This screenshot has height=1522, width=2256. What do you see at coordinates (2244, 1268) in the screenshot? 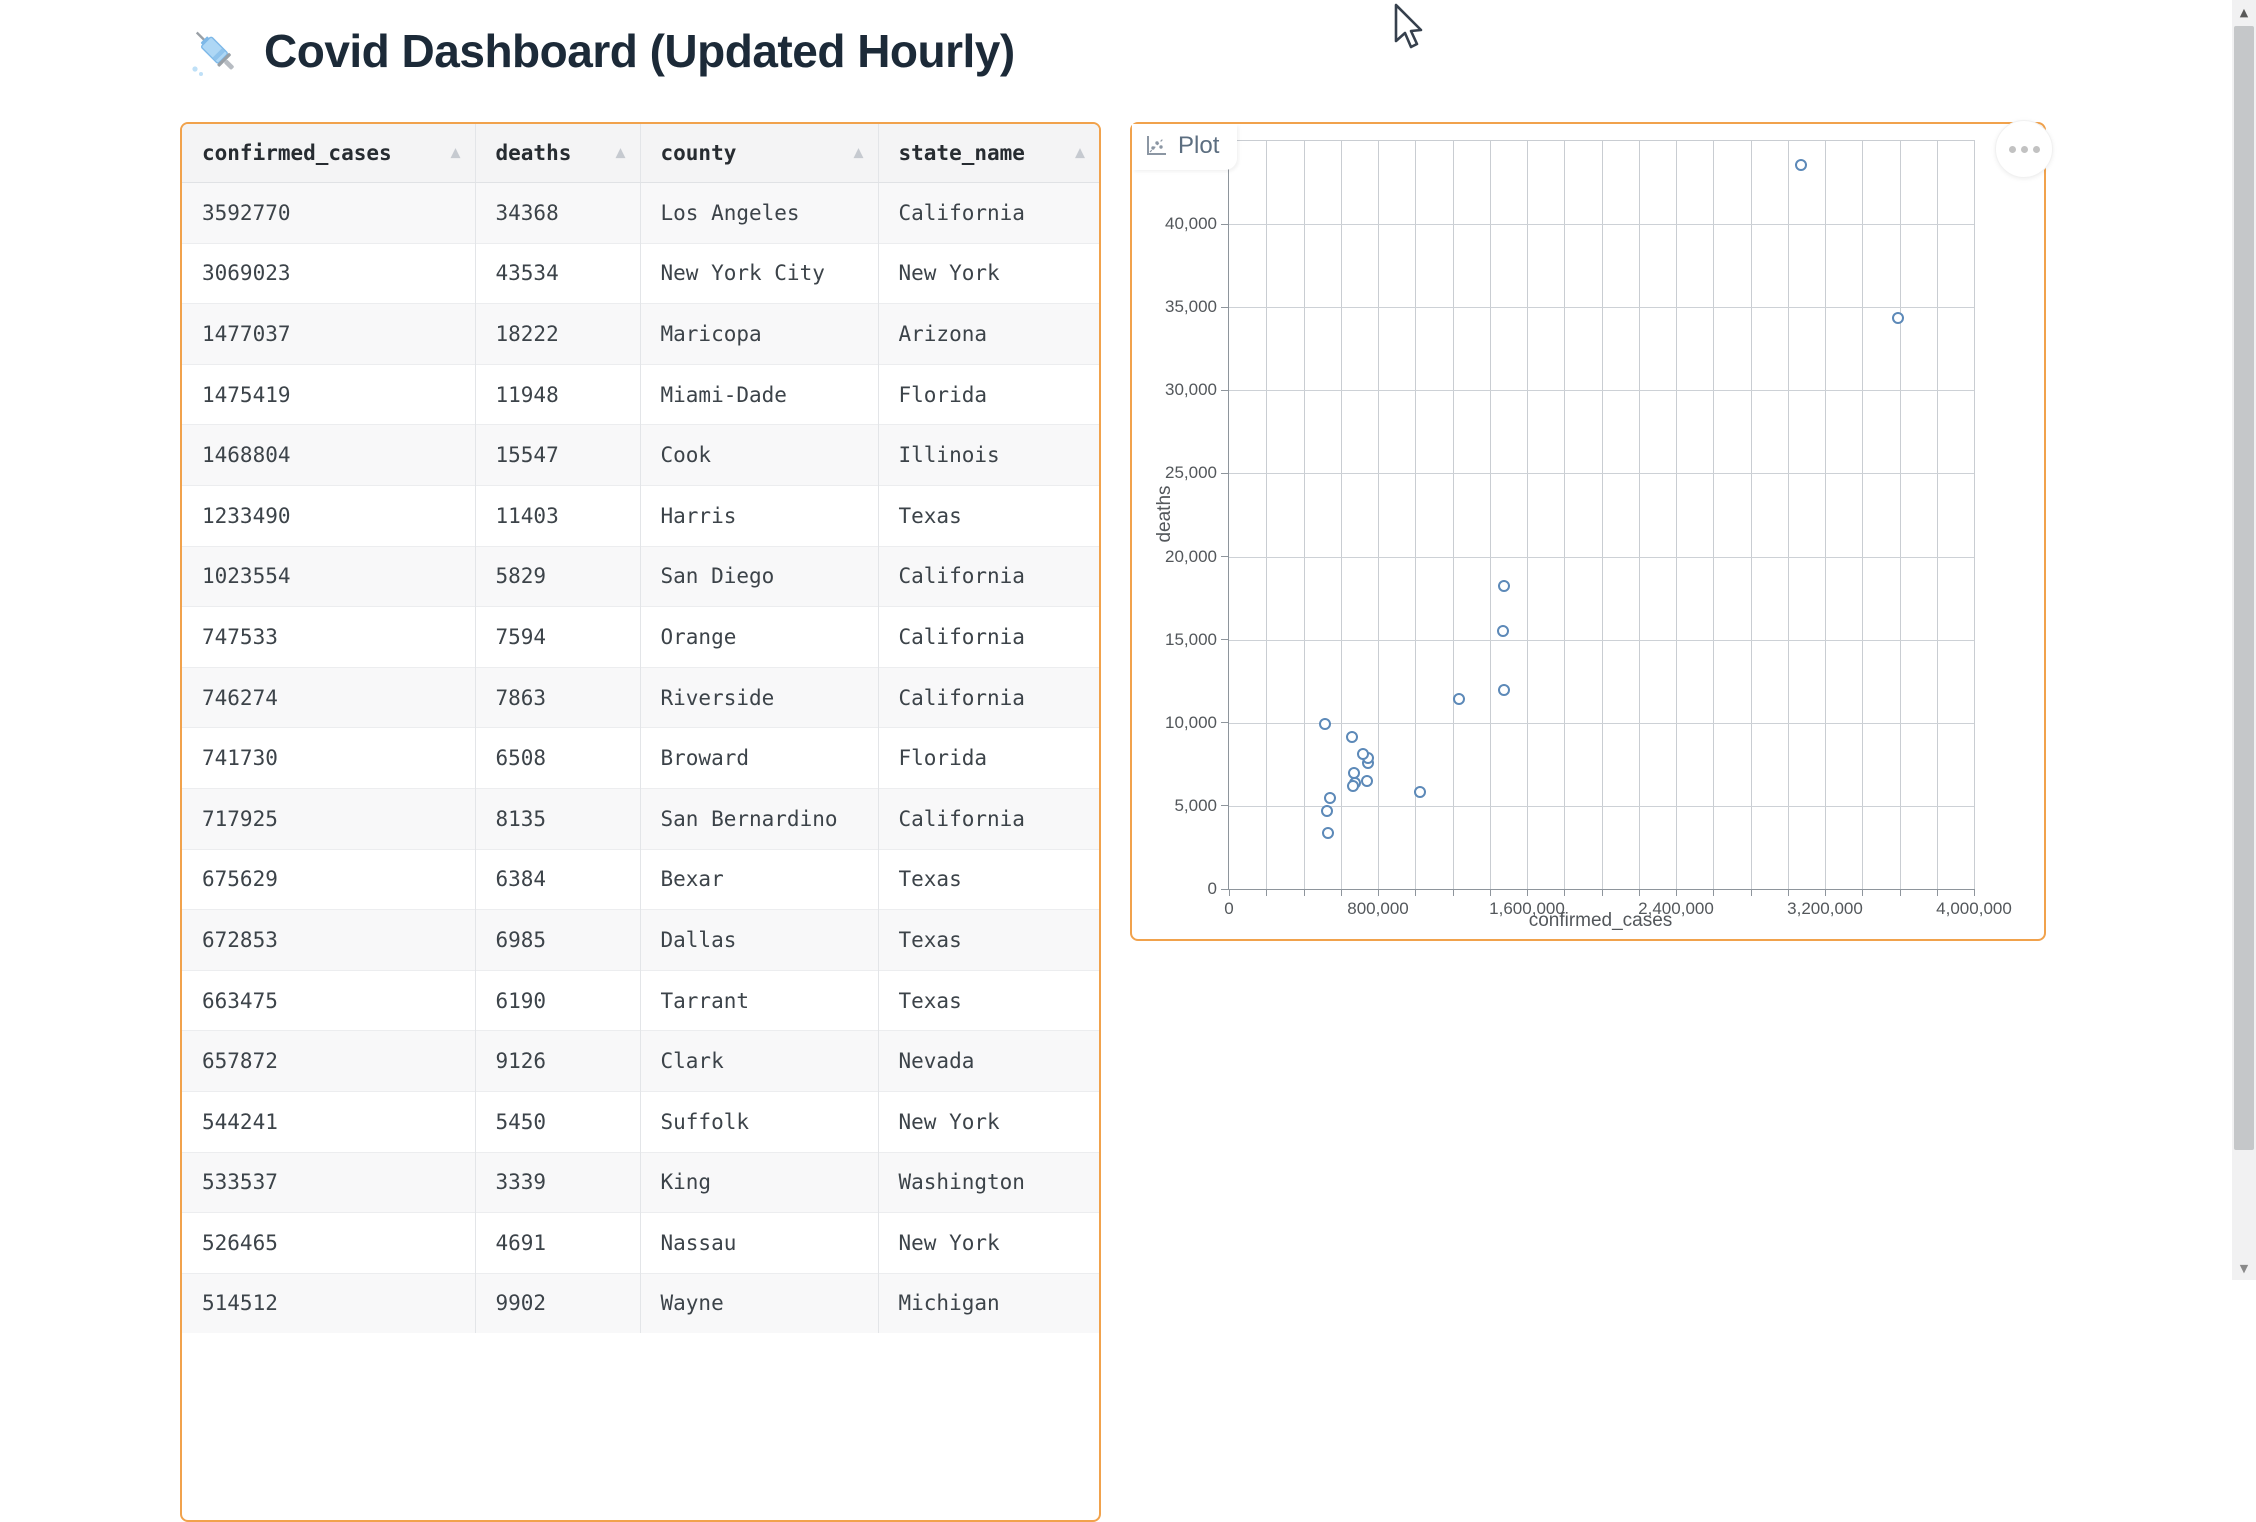
I see `scroll-down-arrow-icon: ▼` at bounding box center [2244, 1268].